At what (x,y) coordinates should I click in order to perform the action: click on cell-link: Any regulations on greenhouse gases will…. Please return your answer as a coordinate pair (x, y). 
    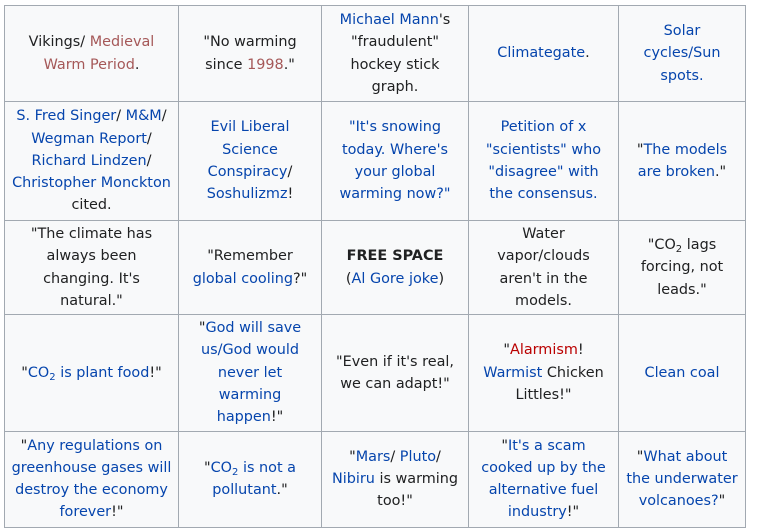
    Looking at the image, I should click on (91, 479).